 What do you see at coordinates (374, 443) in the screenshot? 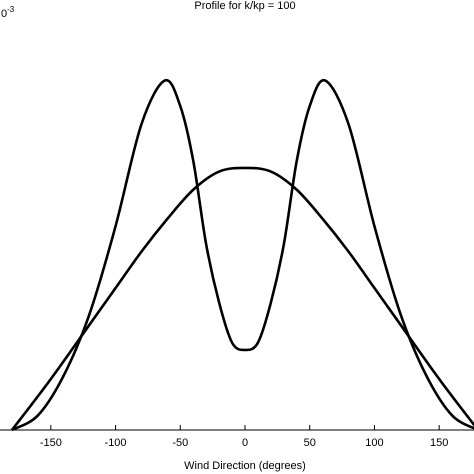
I see `x-tick-label: 100` at bounding box center [374, 443].